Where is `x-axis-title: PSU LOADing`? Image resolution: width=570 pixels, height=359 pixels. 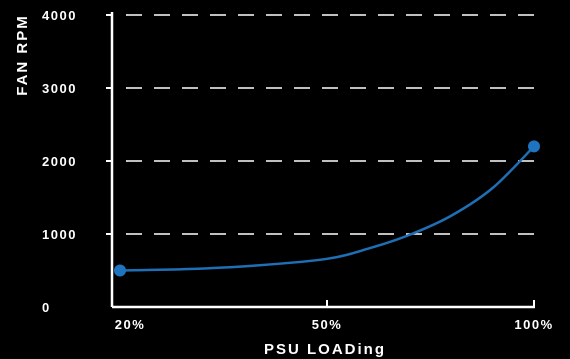
x-axis-title: PSU LOADing is located at coordinates (325, 349).